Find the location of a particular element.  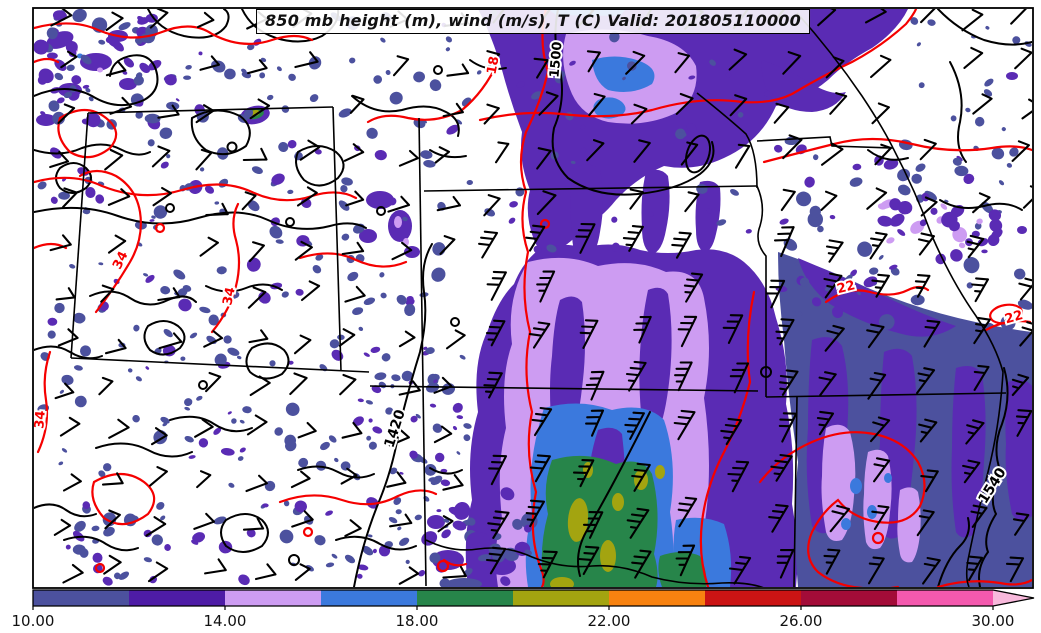

contour-label: 22 is located at coordinates (1014, 317).